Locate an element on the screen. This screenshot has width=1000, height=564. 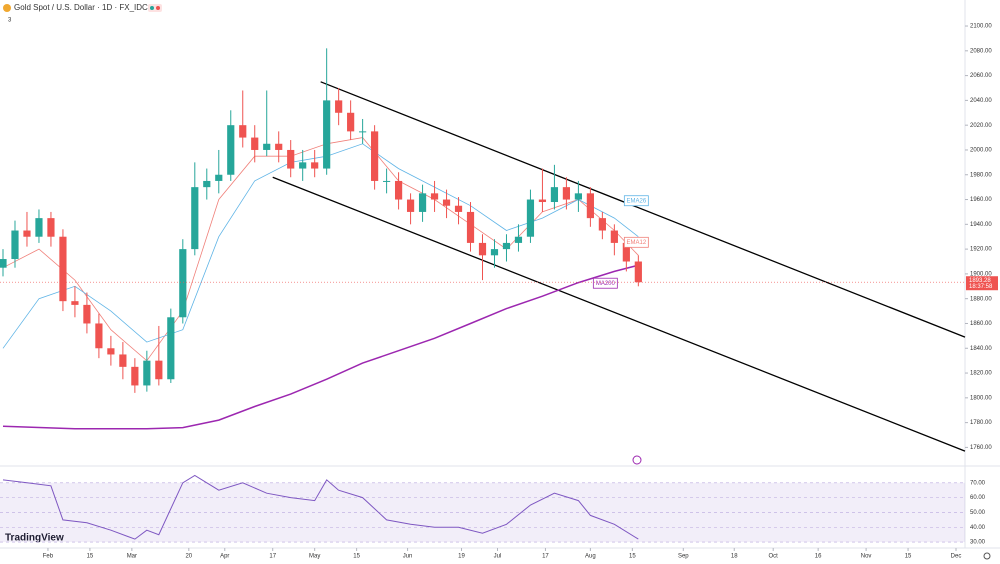
symbol-icon is located at coordinates (7, 8).